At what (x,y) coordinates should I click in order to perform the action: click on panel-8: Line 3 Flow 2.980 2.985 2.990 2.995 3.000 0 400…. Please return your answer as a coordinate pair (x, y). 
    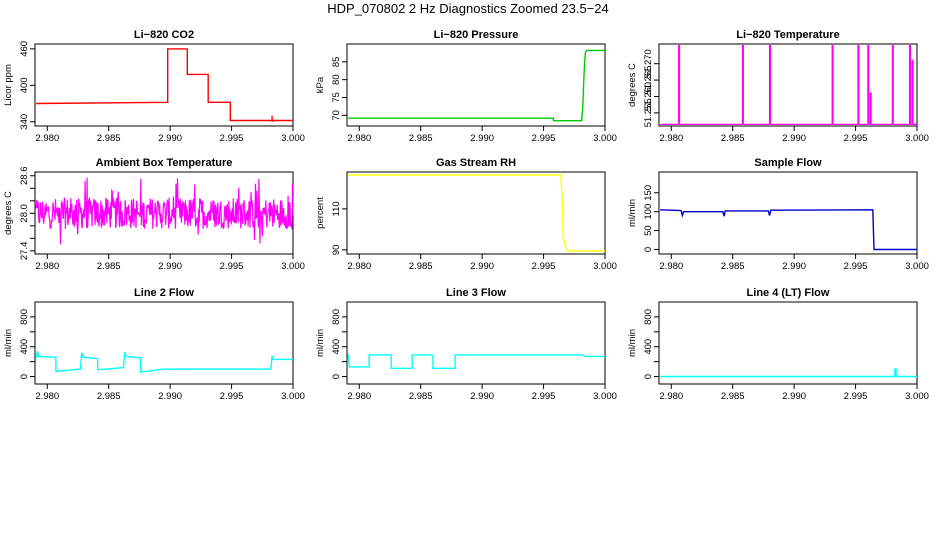
    Looking at the image, I should click on (466, 344).